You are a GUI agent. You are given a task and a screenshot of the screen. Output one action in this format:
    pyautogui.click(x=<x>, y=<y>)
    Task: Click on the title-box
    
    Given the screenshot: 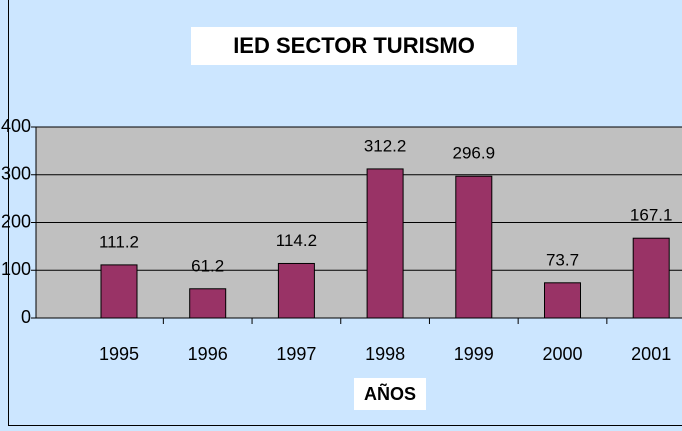 What is the action you would take?
    pyautogui.click(x=354, y=46)
    